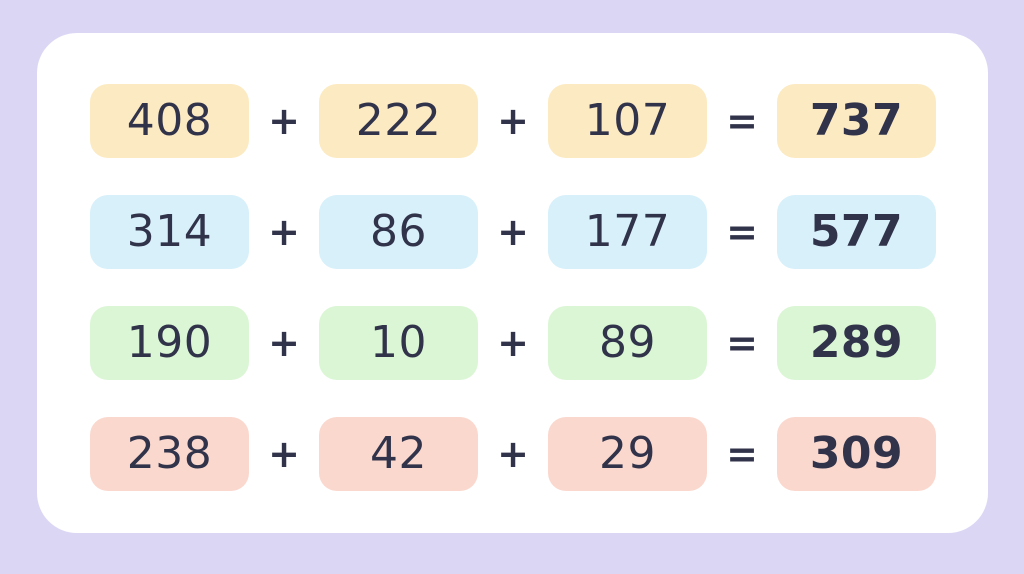  Describe the element at coordinates (856, 121) in the screenshot. I see `result-box: 737` at that location.